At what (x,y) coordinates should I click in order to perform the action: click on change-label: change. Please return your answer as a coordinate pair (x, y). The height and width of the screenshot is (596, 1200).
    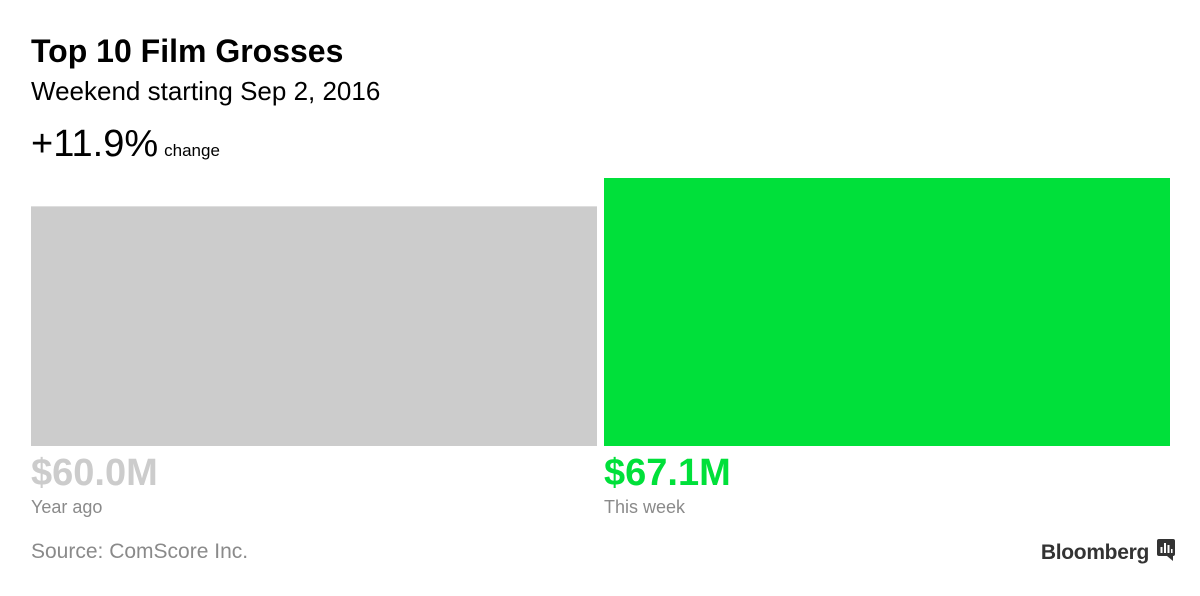
    Looking at the image, I should click on (192, 150).